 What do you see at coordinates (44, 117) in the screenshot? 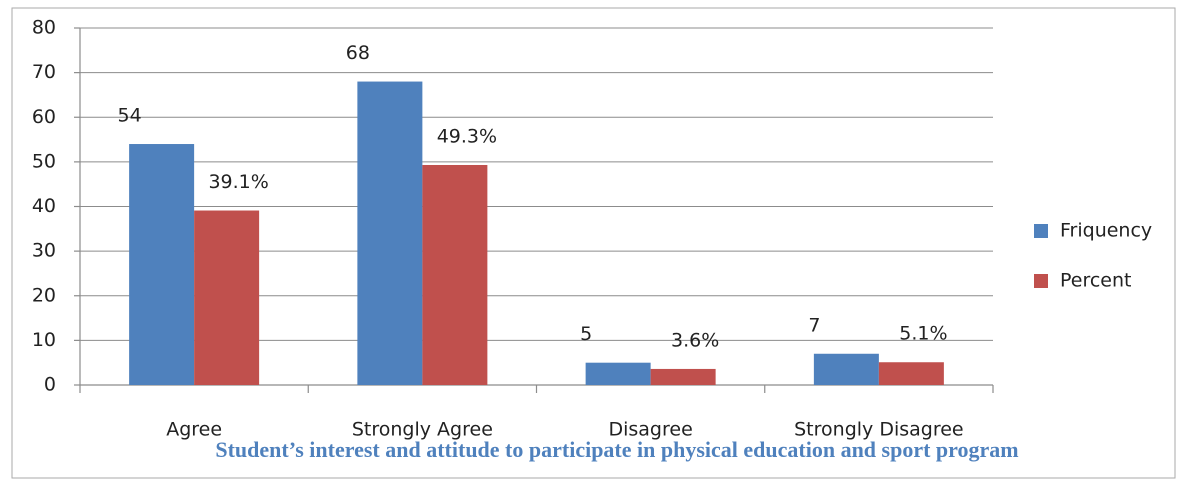
I see `y-tick-label: 60` at bounding box center [44, 117].